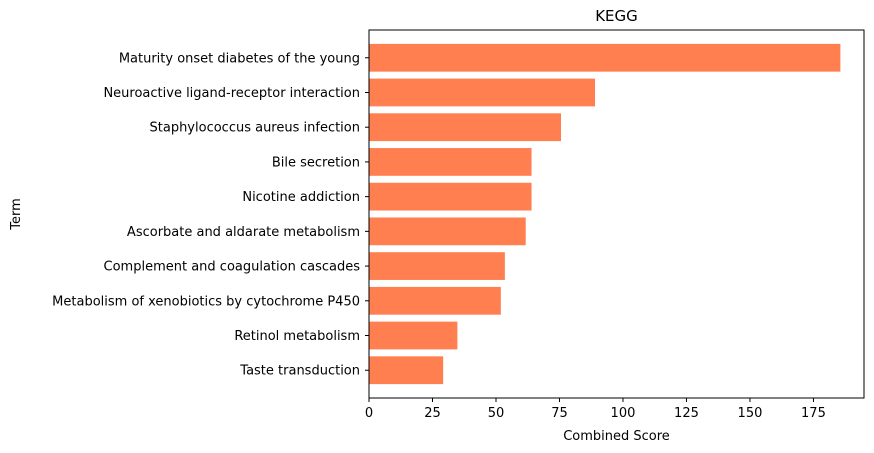  I want to click on x-tick-label: 0, so click(369, 413).